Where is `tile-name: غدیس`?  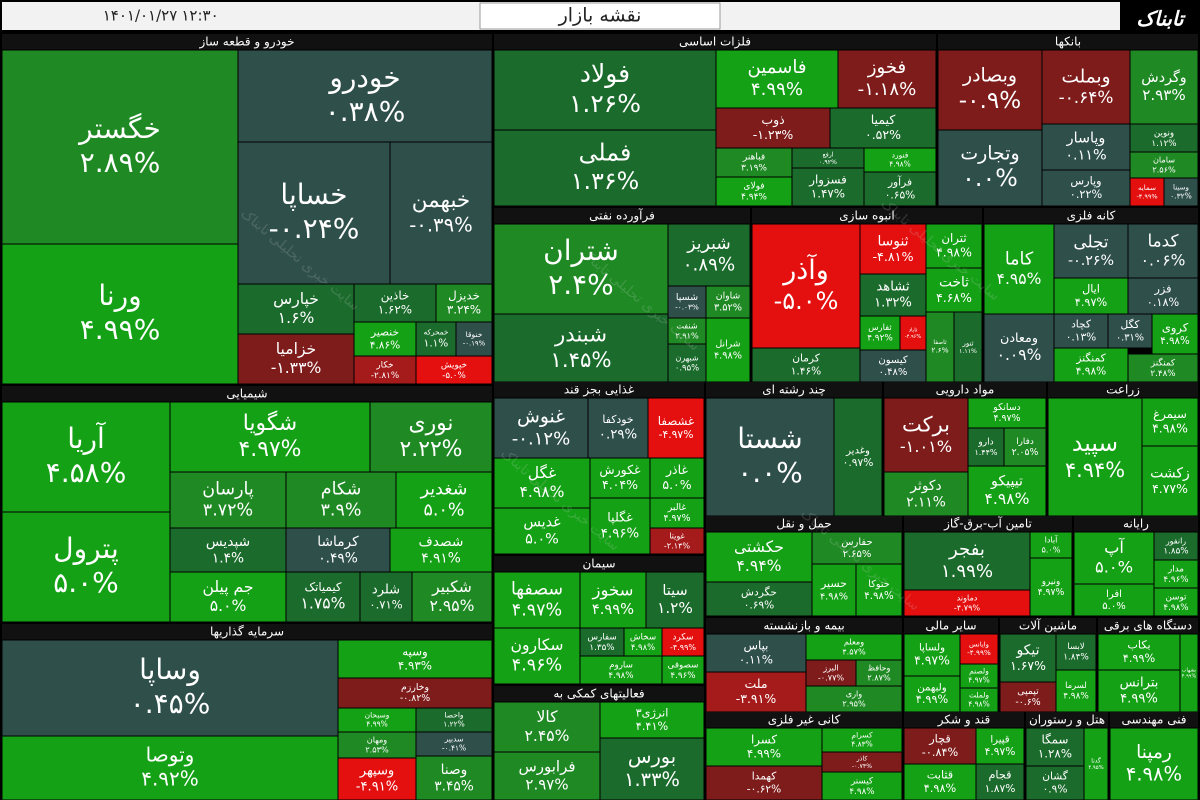 tile-name: غدیس is located at coordinates (542, 522).